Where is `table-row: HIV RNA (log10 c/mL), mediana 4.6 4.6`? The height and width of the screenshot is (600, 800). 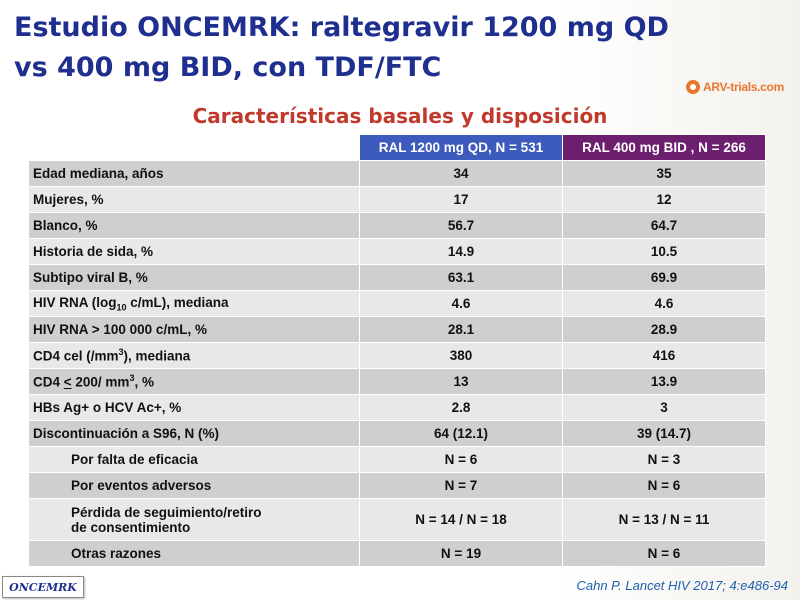
table-row: HIV RNA (log10 c/mL), mediana 4.6 4.6 is located at coordinates (397, 303).